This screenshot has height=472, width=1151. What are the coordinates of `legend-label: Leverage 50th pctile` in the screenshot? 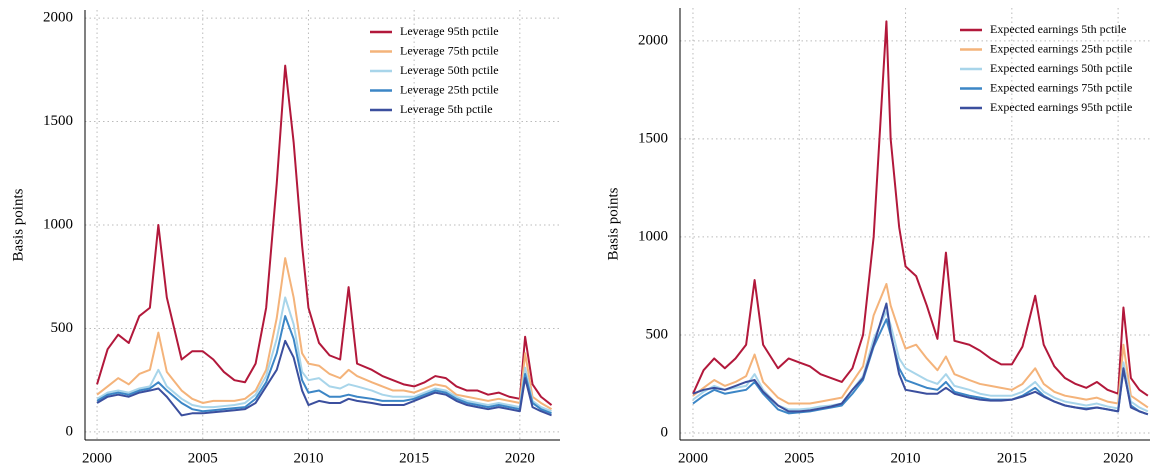 It's located at (449, 70).